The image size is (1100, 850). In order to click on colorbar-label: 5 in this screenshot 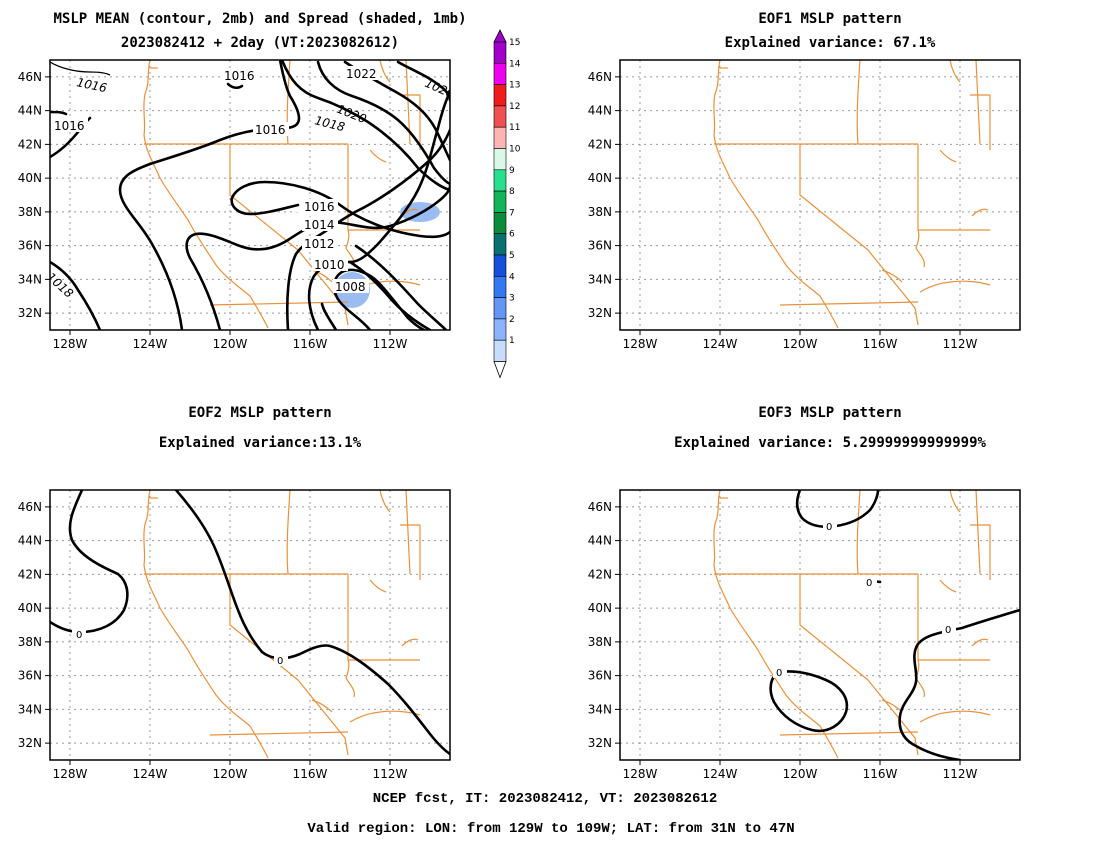, I will do `click(512, 256)`.